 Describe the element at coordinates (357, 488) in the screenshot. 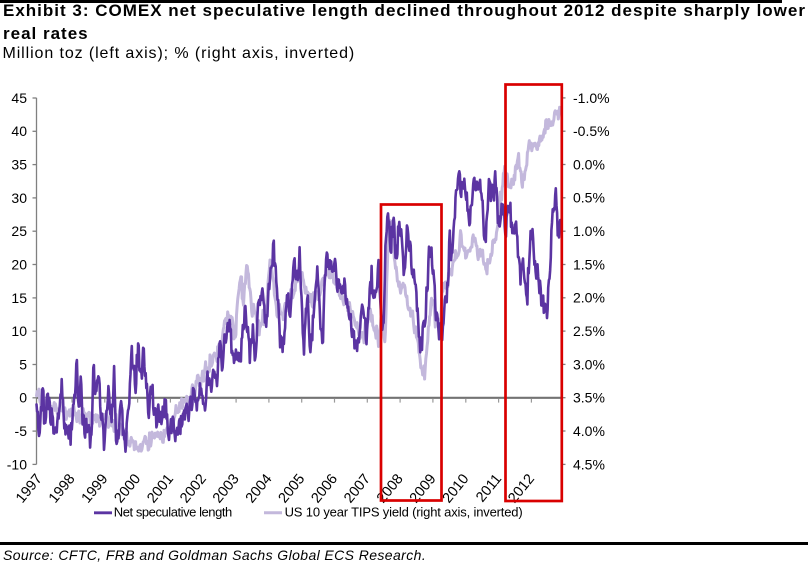

I see `svg-text: 2007` at that location.